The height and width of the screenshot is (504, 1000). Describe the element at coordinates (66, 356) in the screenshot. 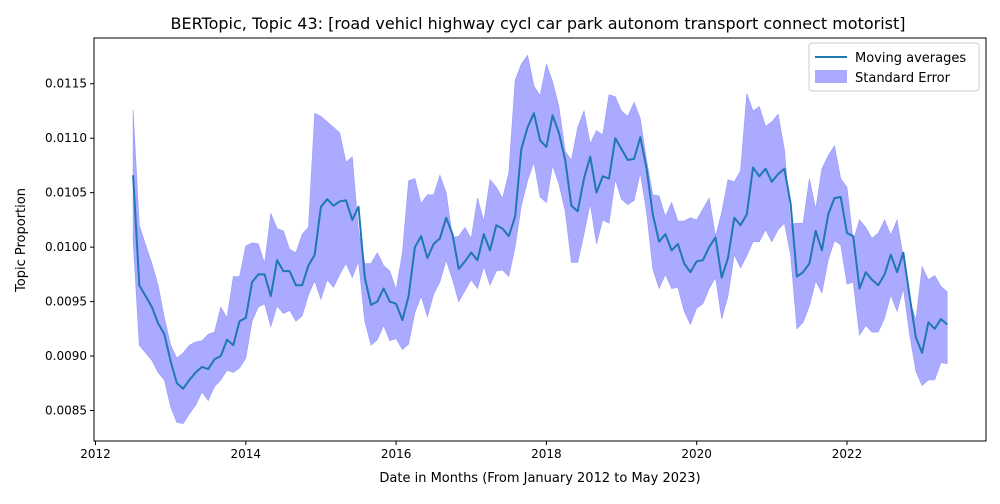

I see `y-tick-label: 0.0090` at that location.